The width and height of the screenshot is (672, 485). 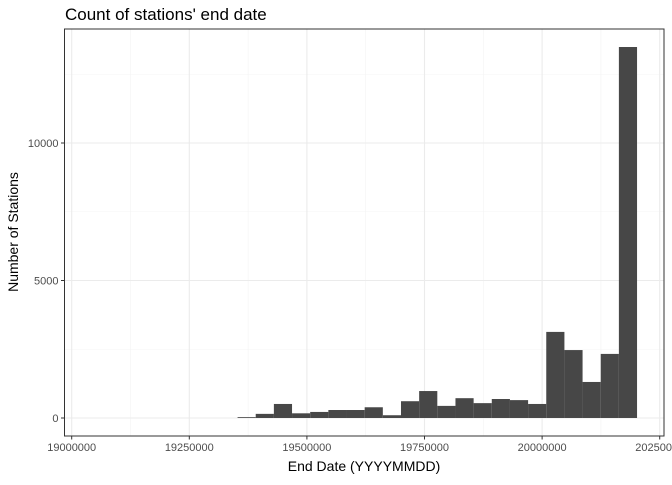 What do you see at coordinates (71, 448) in the screenshot?
I see `x-tick-label: 19000000` at bounding box center [71, 448].